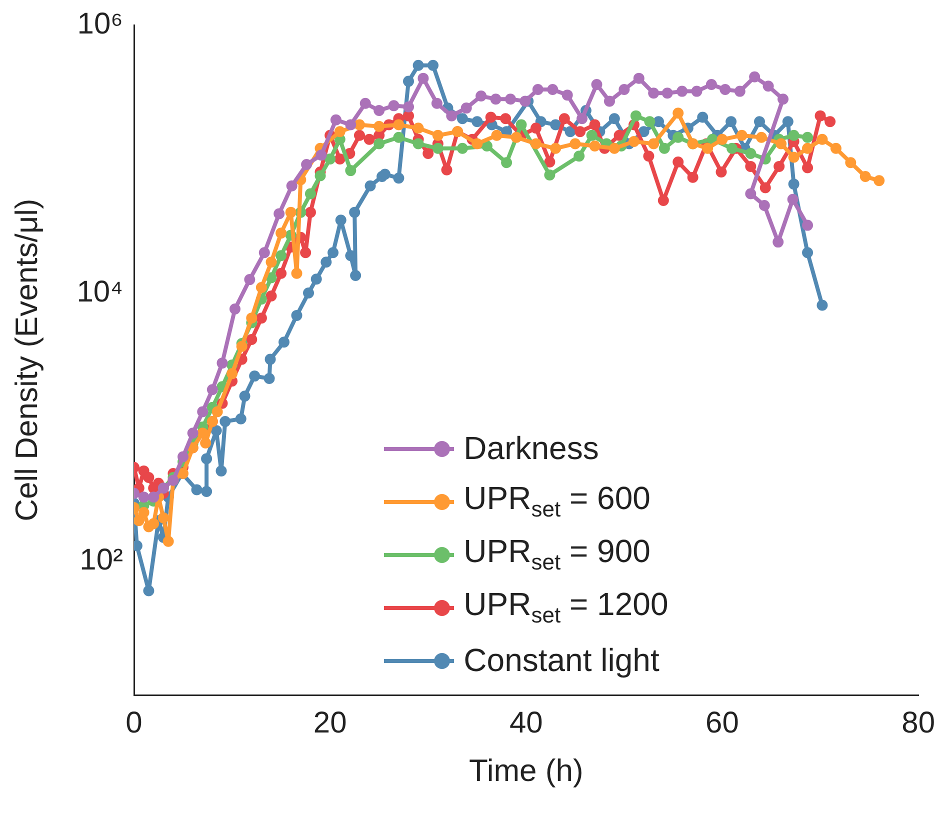 The height and width of the screenshot is (815, 938). What do you see at coordinates (99, 291) in the screenshot?
I see `y-tick-label: 10⁴` at bounding box center [99, 291].